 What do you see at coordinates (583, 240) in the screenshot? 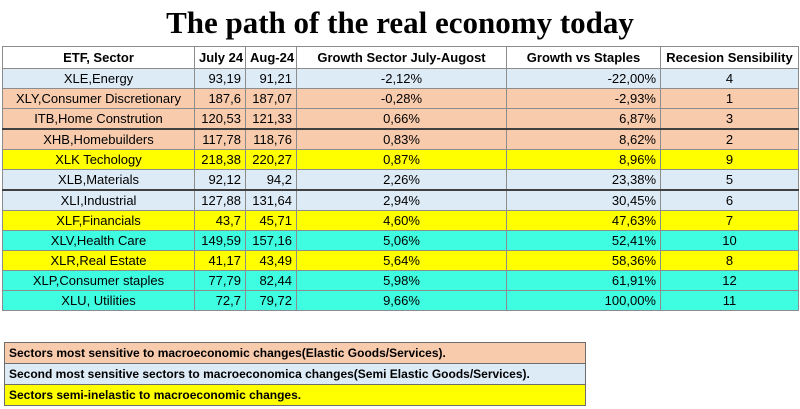
I see `growth-vs-staples-cell: 52,41%` at bounding box center [583, 240].